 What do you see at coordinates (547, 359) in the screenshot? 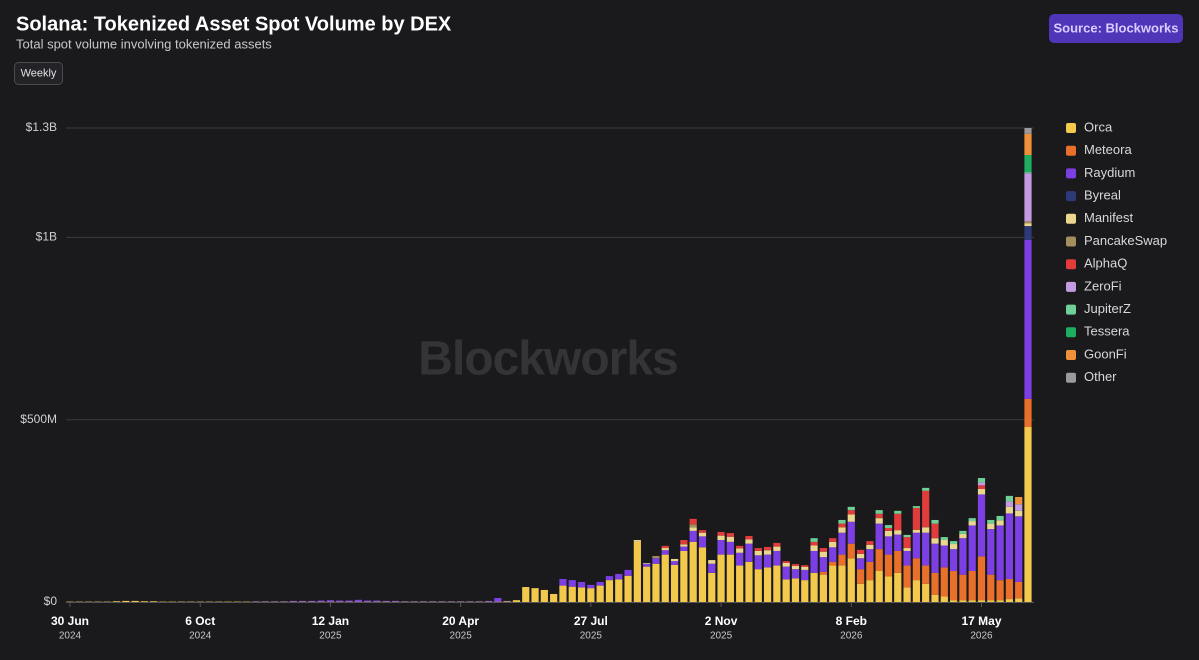
I see `watermark: Blockworks` at bounding box center [547, 359].